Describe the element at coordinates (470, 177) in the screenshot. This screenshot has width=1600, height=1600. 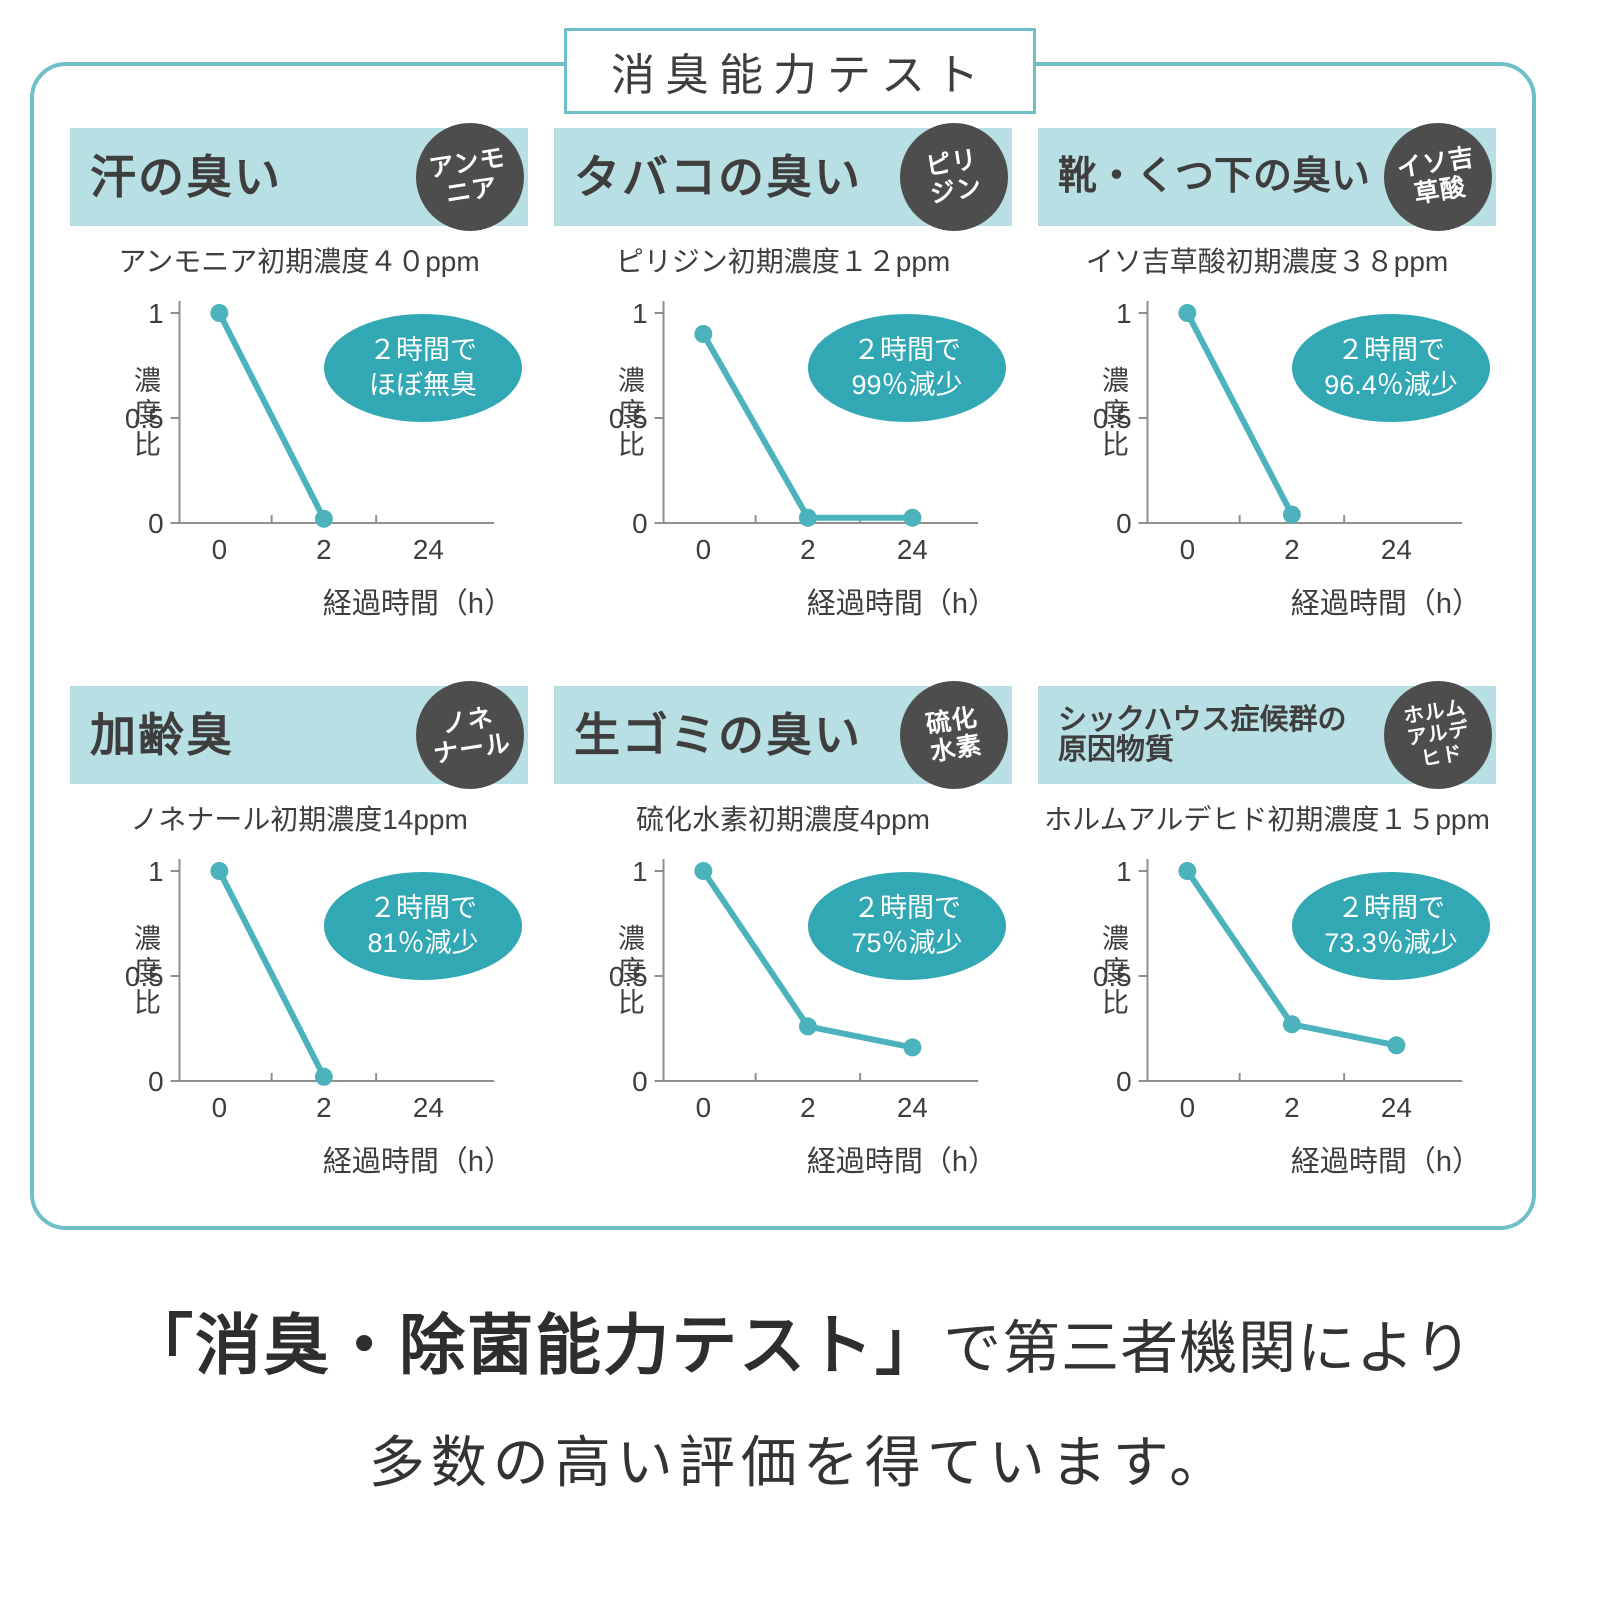
I see `odor-source-badge: アンモ ニア` at that location.